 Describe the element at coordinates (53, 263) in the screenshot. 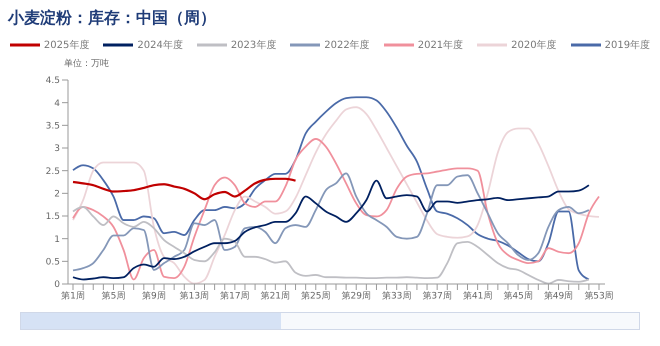

I see `y-tick-label: 0.5` at that location.